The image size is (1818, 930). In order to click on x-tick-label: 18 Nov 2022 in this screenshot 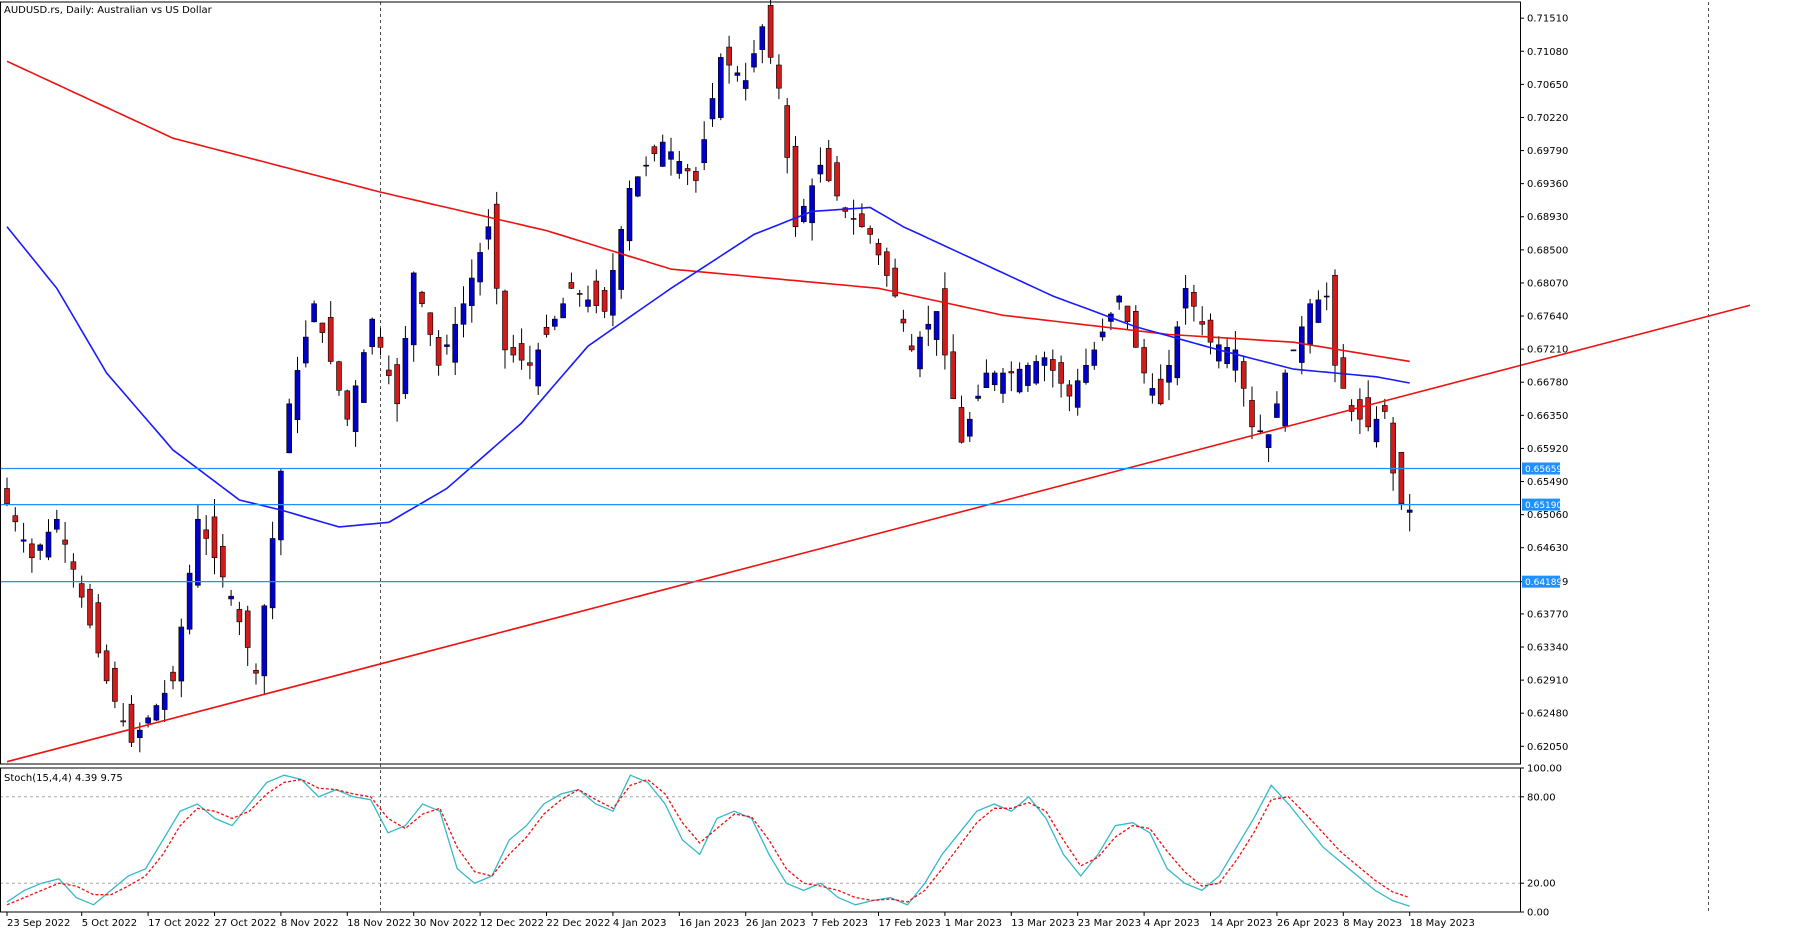, I will do `click(379, 923)`.